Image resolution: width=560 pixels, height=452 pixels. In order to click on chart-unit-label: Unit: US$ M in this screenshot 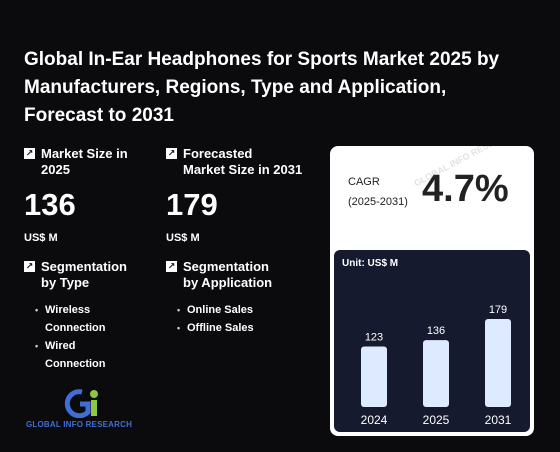, I will do `click(370, 263)`.